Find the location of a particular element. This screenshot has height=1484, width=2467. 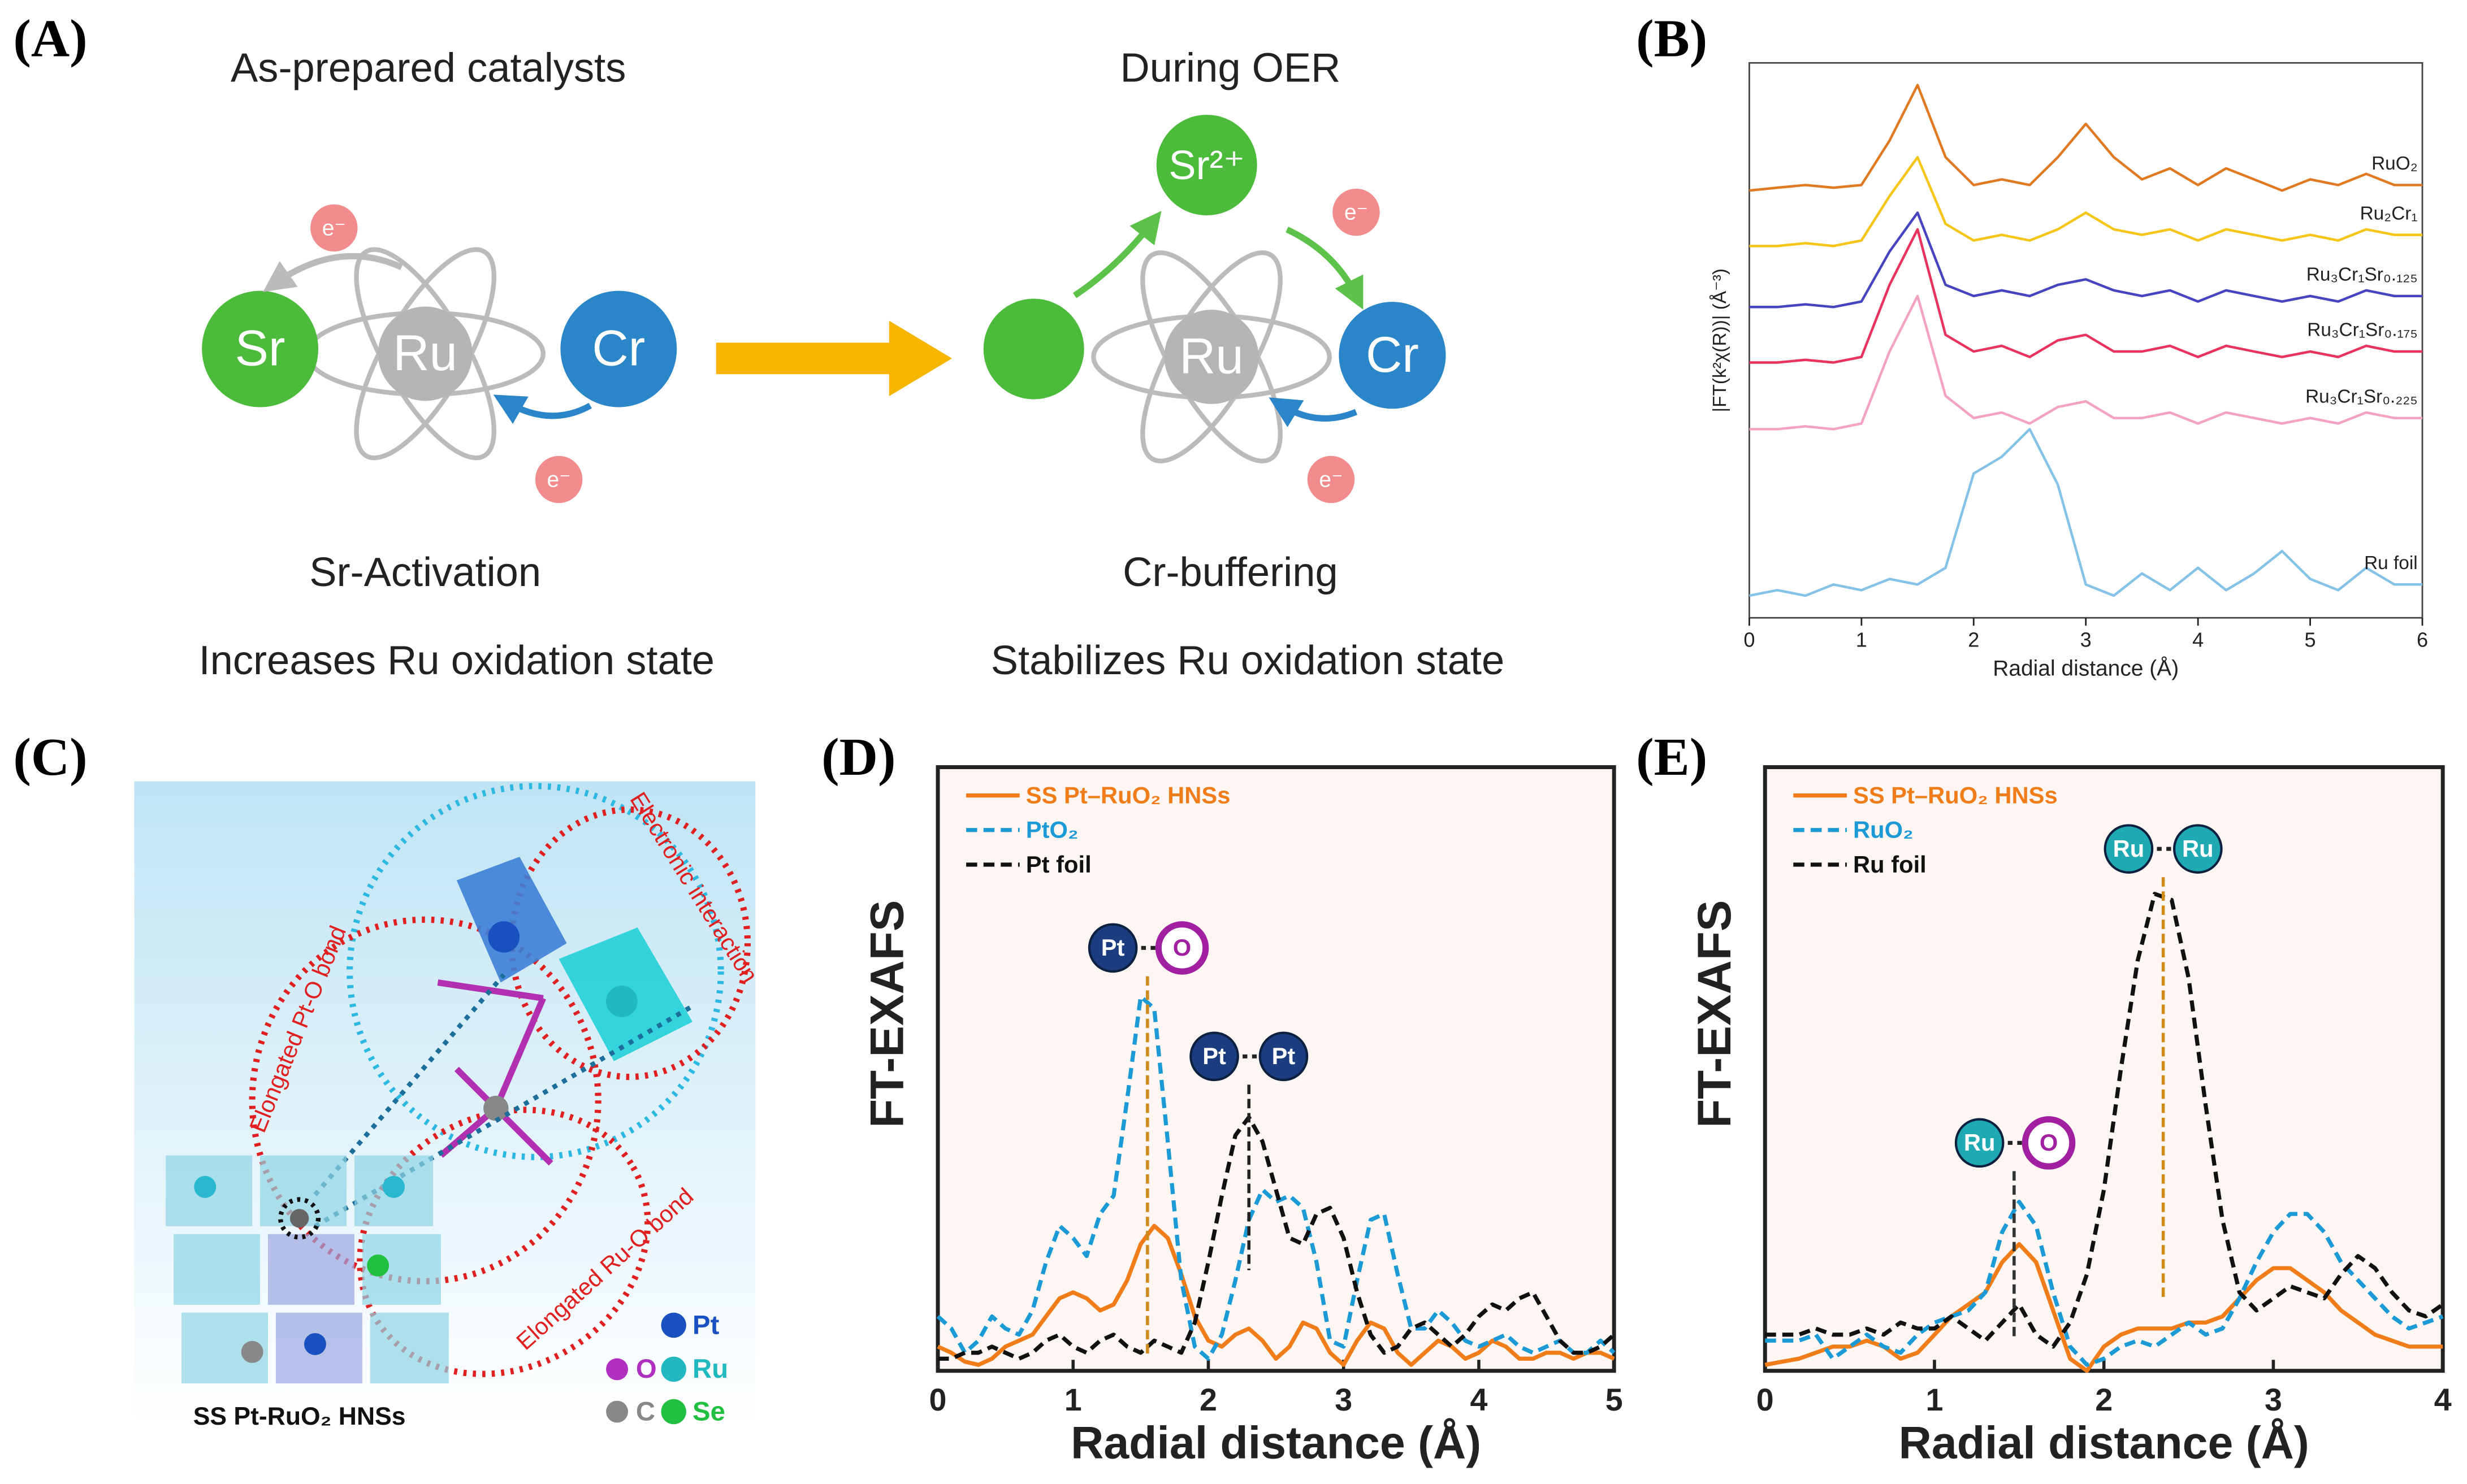

nucleus is located at coordinates (1211, 357).